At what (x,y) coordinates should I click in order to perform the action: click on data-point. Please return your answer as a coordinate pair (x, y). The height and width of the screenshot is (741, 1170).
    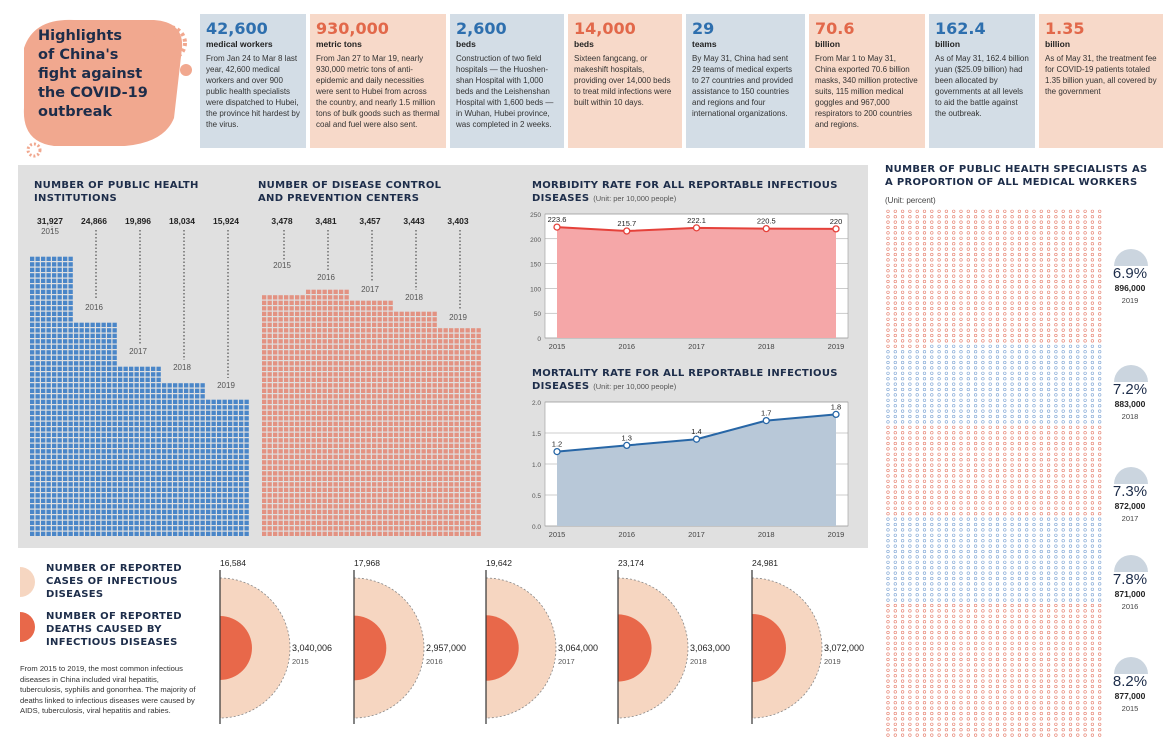
    Looking at the image, I should click on (557, 451).